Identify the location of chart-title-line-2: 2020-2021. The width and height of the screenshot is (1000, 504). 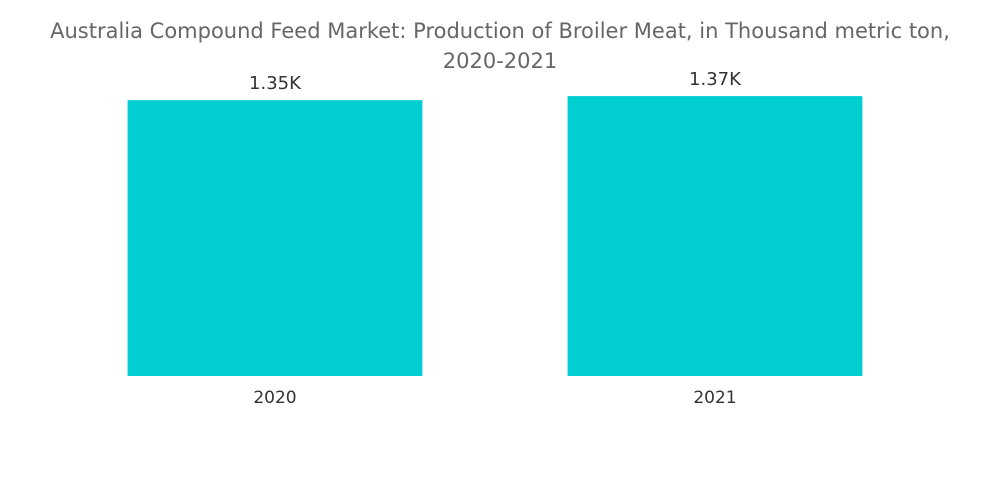
(500, 61).